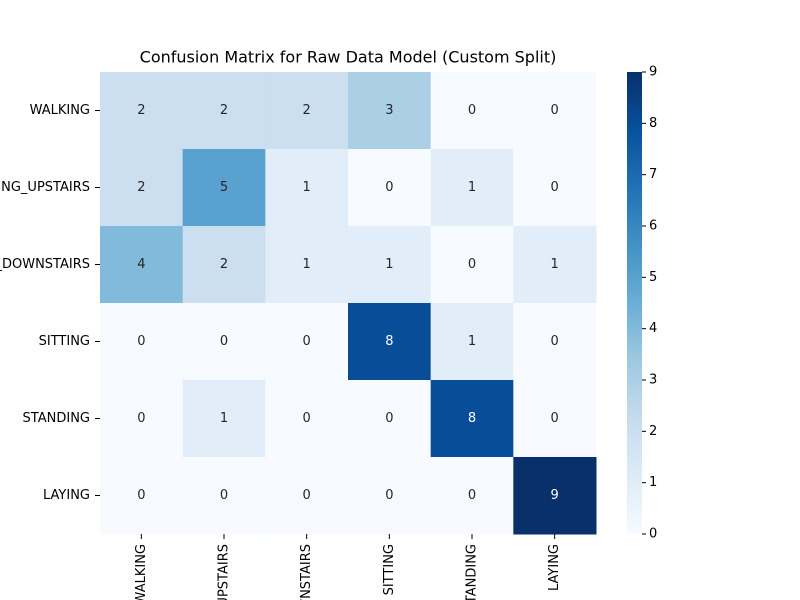 Image resolution: width=800 pixels, height=600 pixels. I want to click on y-tick-label: LAYING, so click(66, 495).